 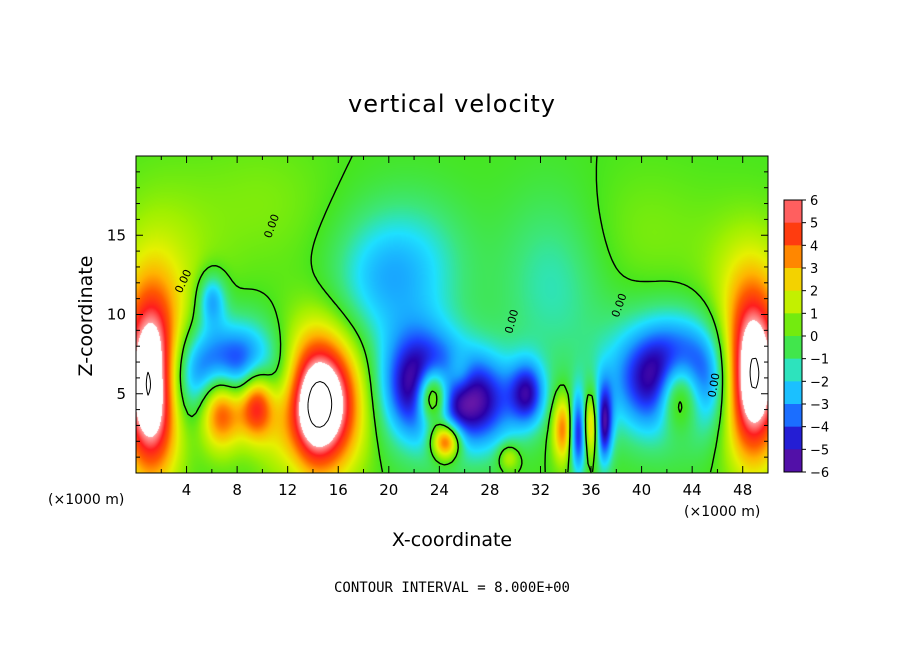 I want to click on colorbar: 6 5 4 3 2 1 0 −1 −2 −3 −4 −5 −6, so click(x=806, y=337).